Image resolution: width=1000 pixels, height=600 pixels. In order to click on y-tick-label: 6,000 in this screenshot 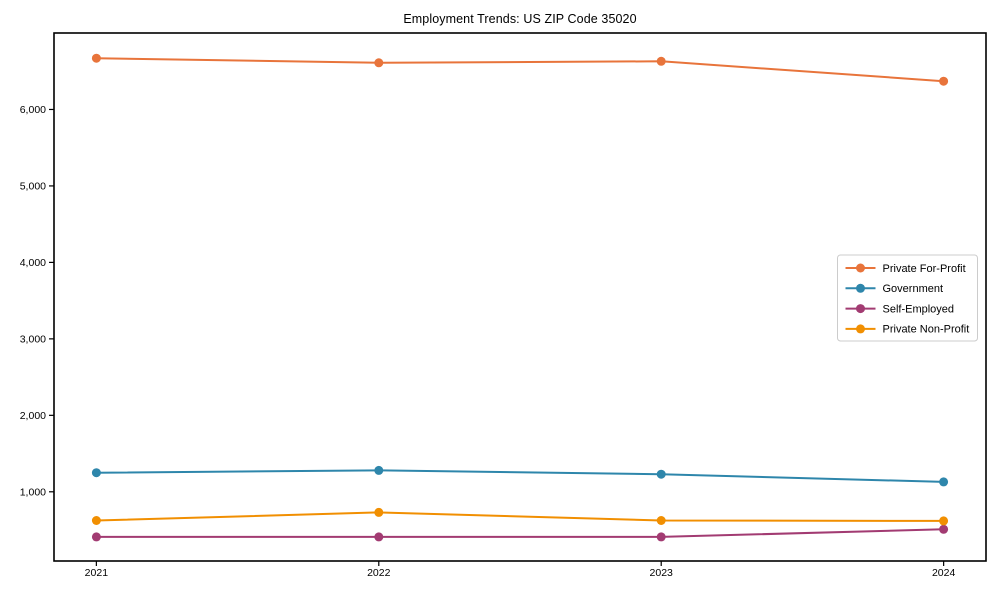, I will do `click(33, 110)`.